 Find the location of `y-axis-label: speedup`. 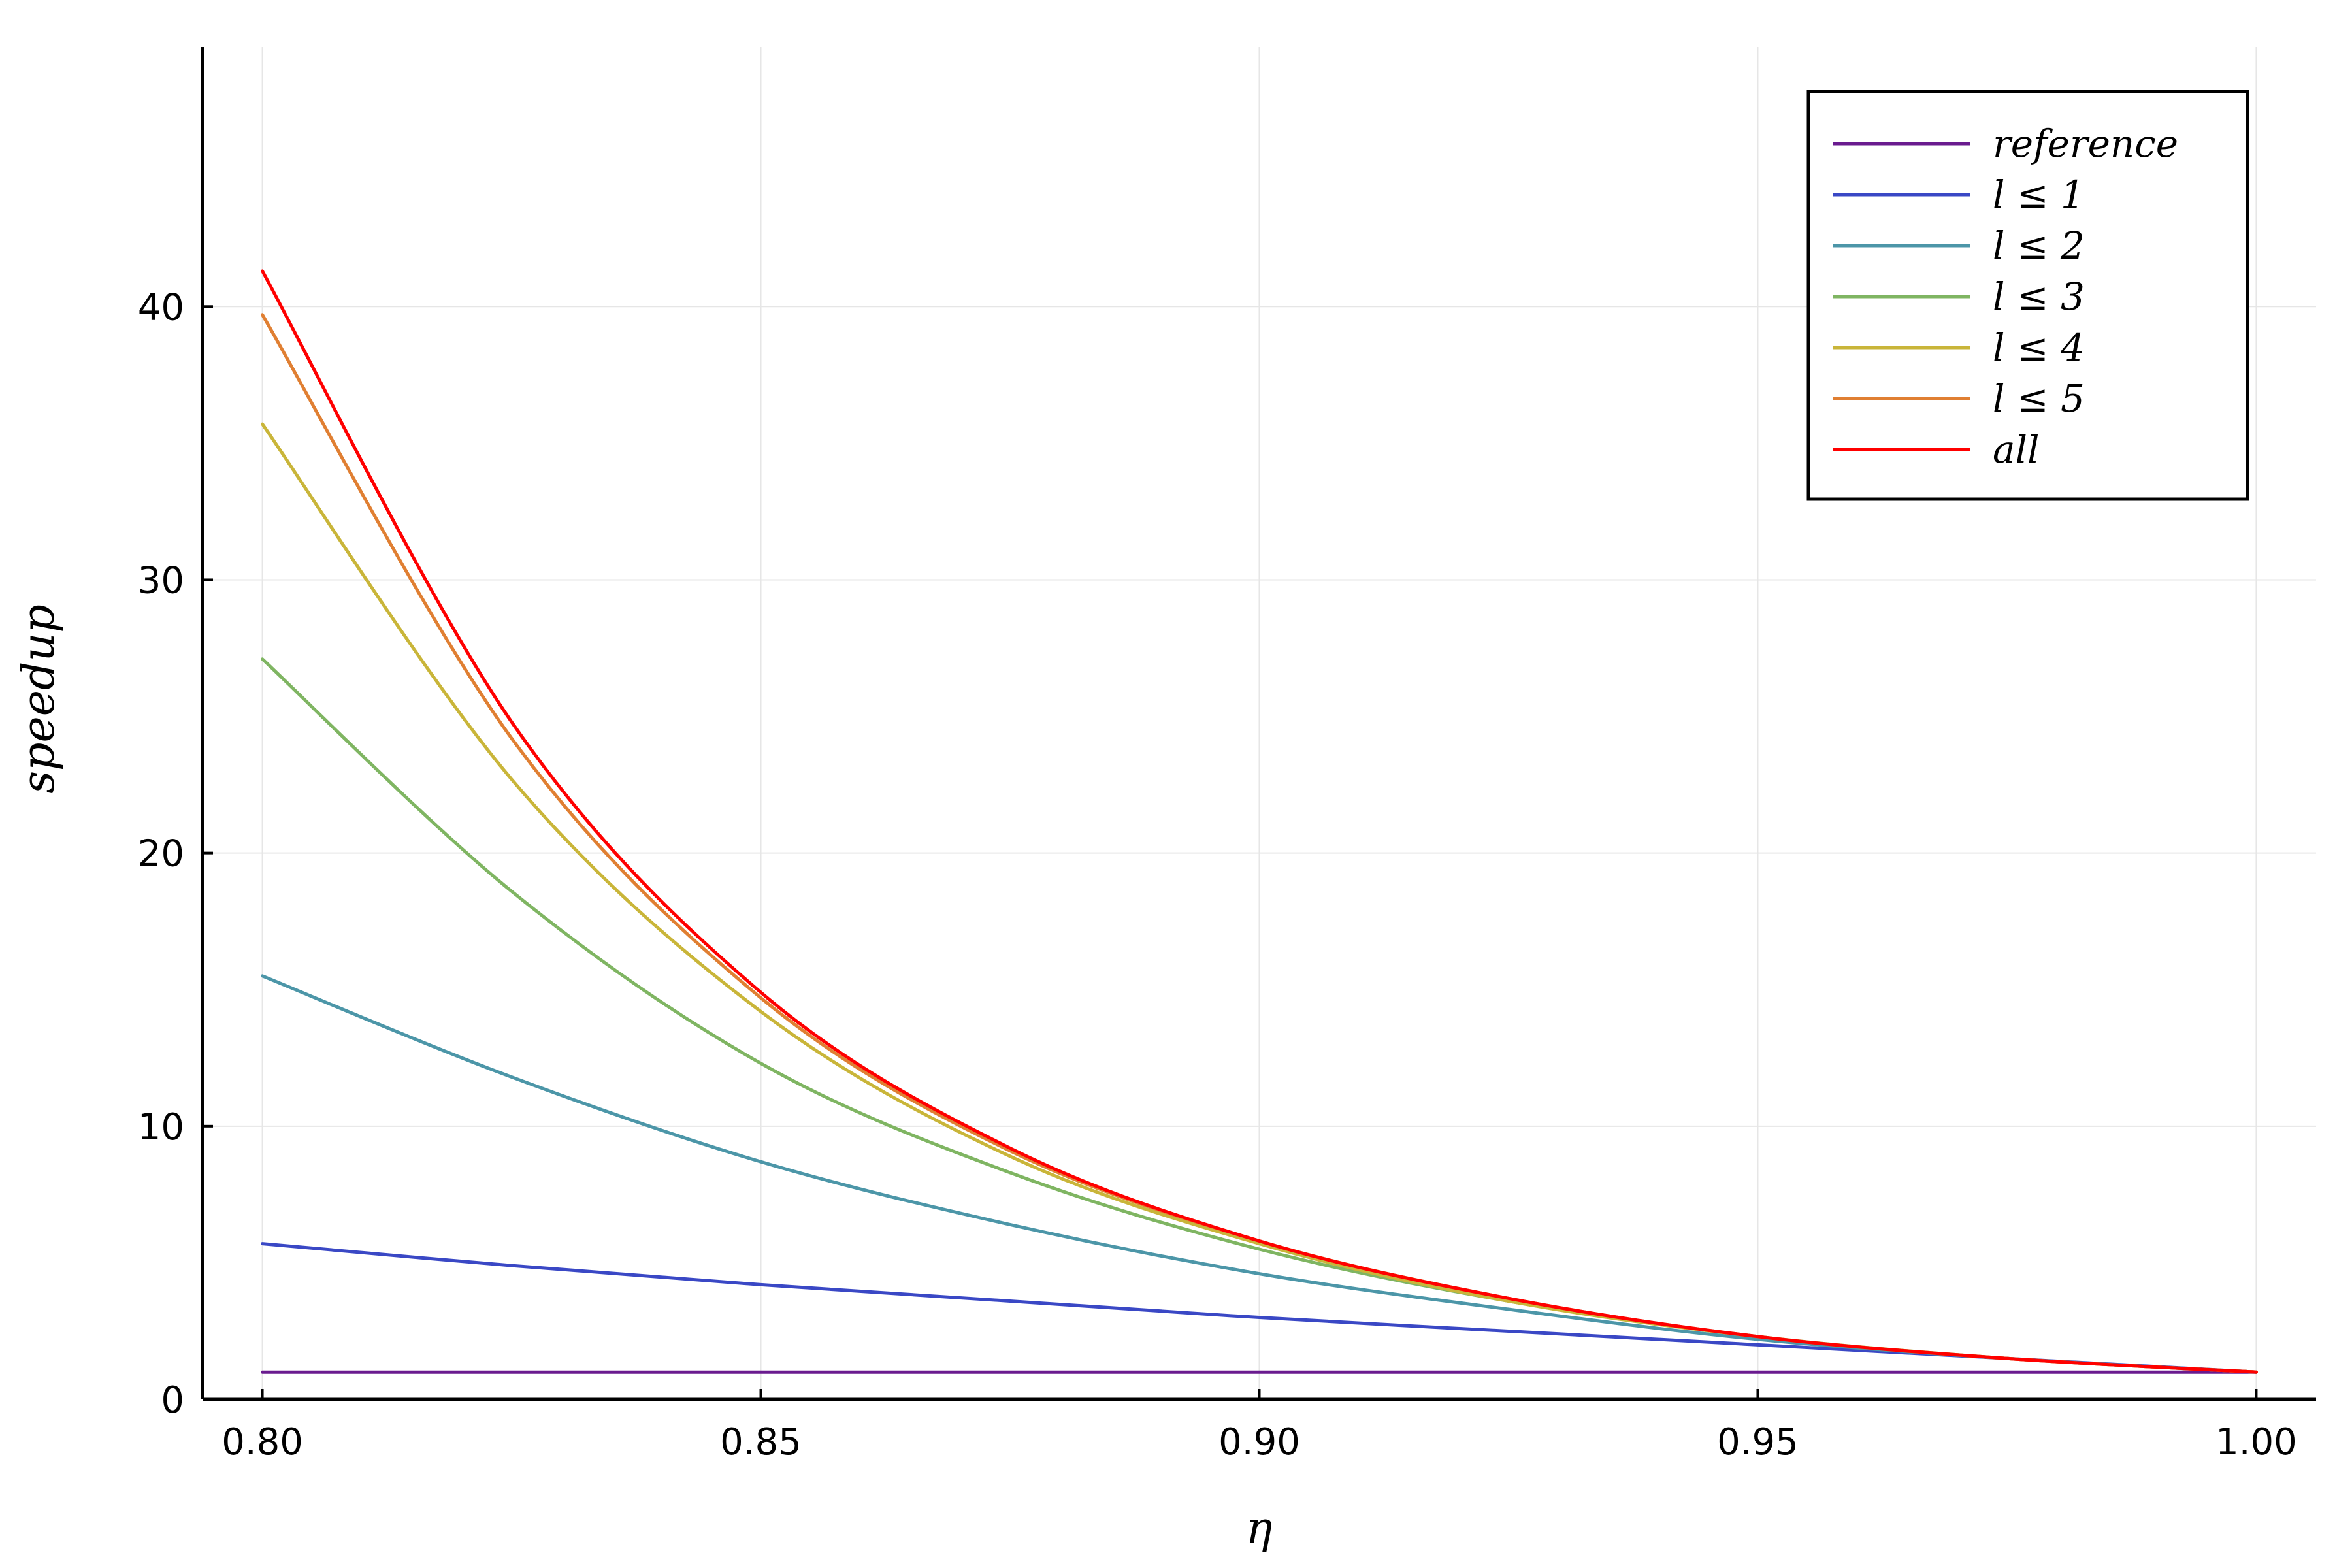

y-axis-label: speedup is located at coordinates (39, 699).